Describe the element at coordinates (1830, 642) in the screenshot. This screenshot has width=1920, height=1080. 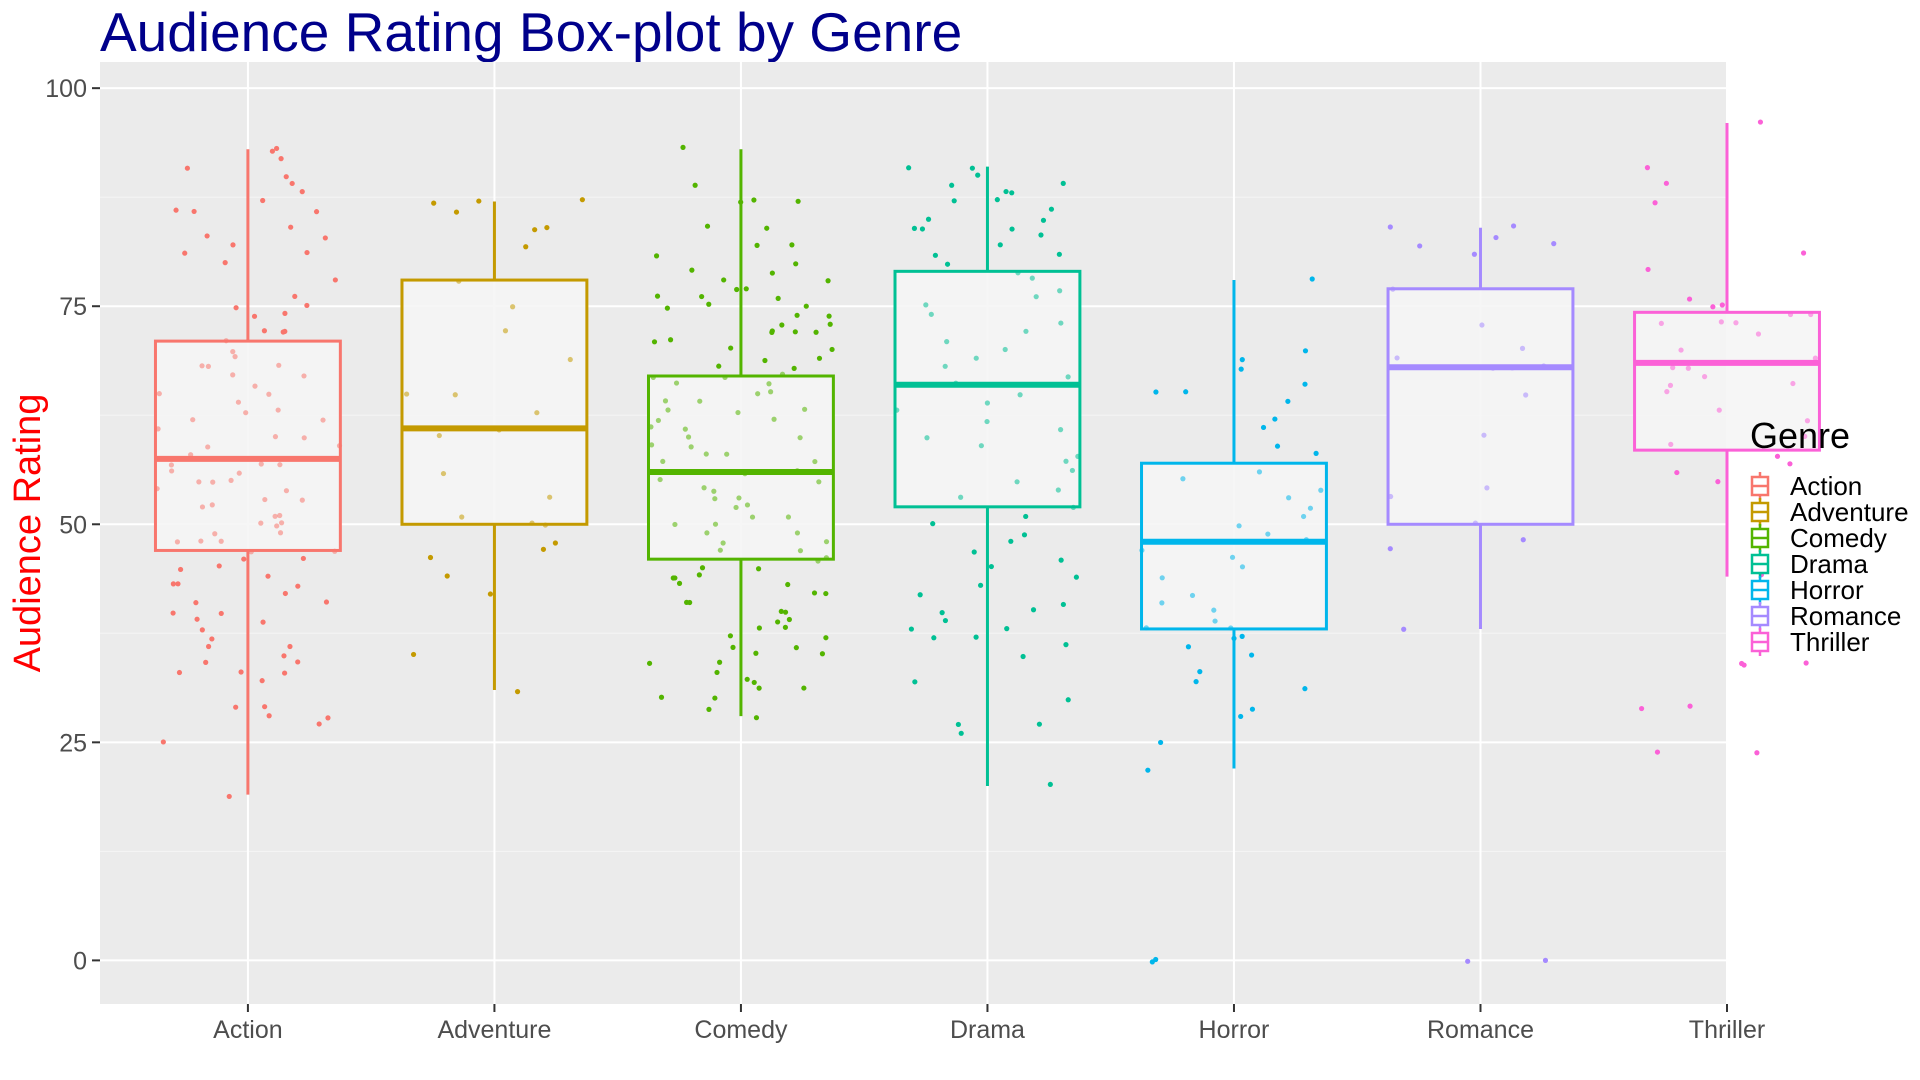
I see `legend-label: Thriller` at that location.